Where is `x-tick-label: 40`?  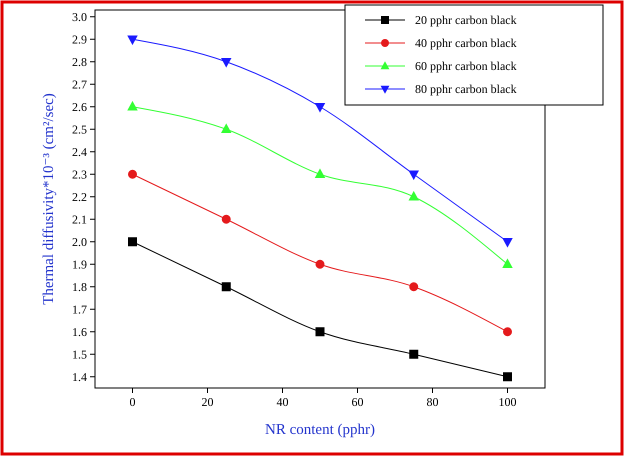 x-tick-label: 40 is located at coordinates (282, 402).